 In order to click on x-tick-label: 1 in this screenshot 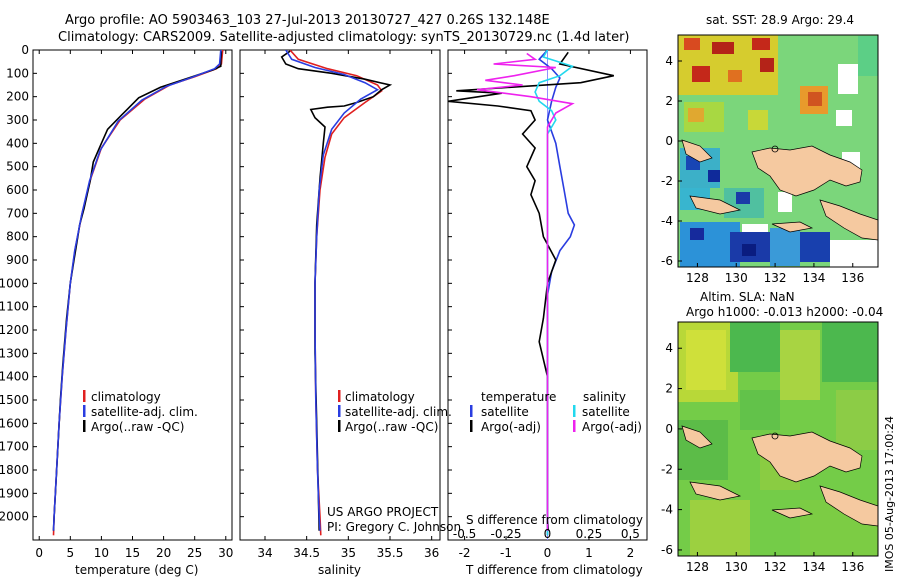, I will do `click(589, 553)`.